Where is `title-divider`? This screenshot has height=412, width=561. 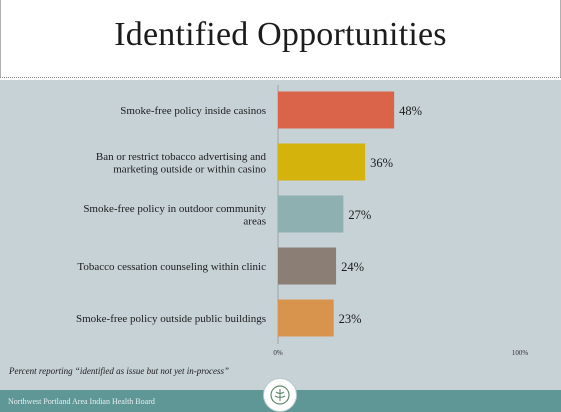 title-divider is located at coordinates (280, 77).